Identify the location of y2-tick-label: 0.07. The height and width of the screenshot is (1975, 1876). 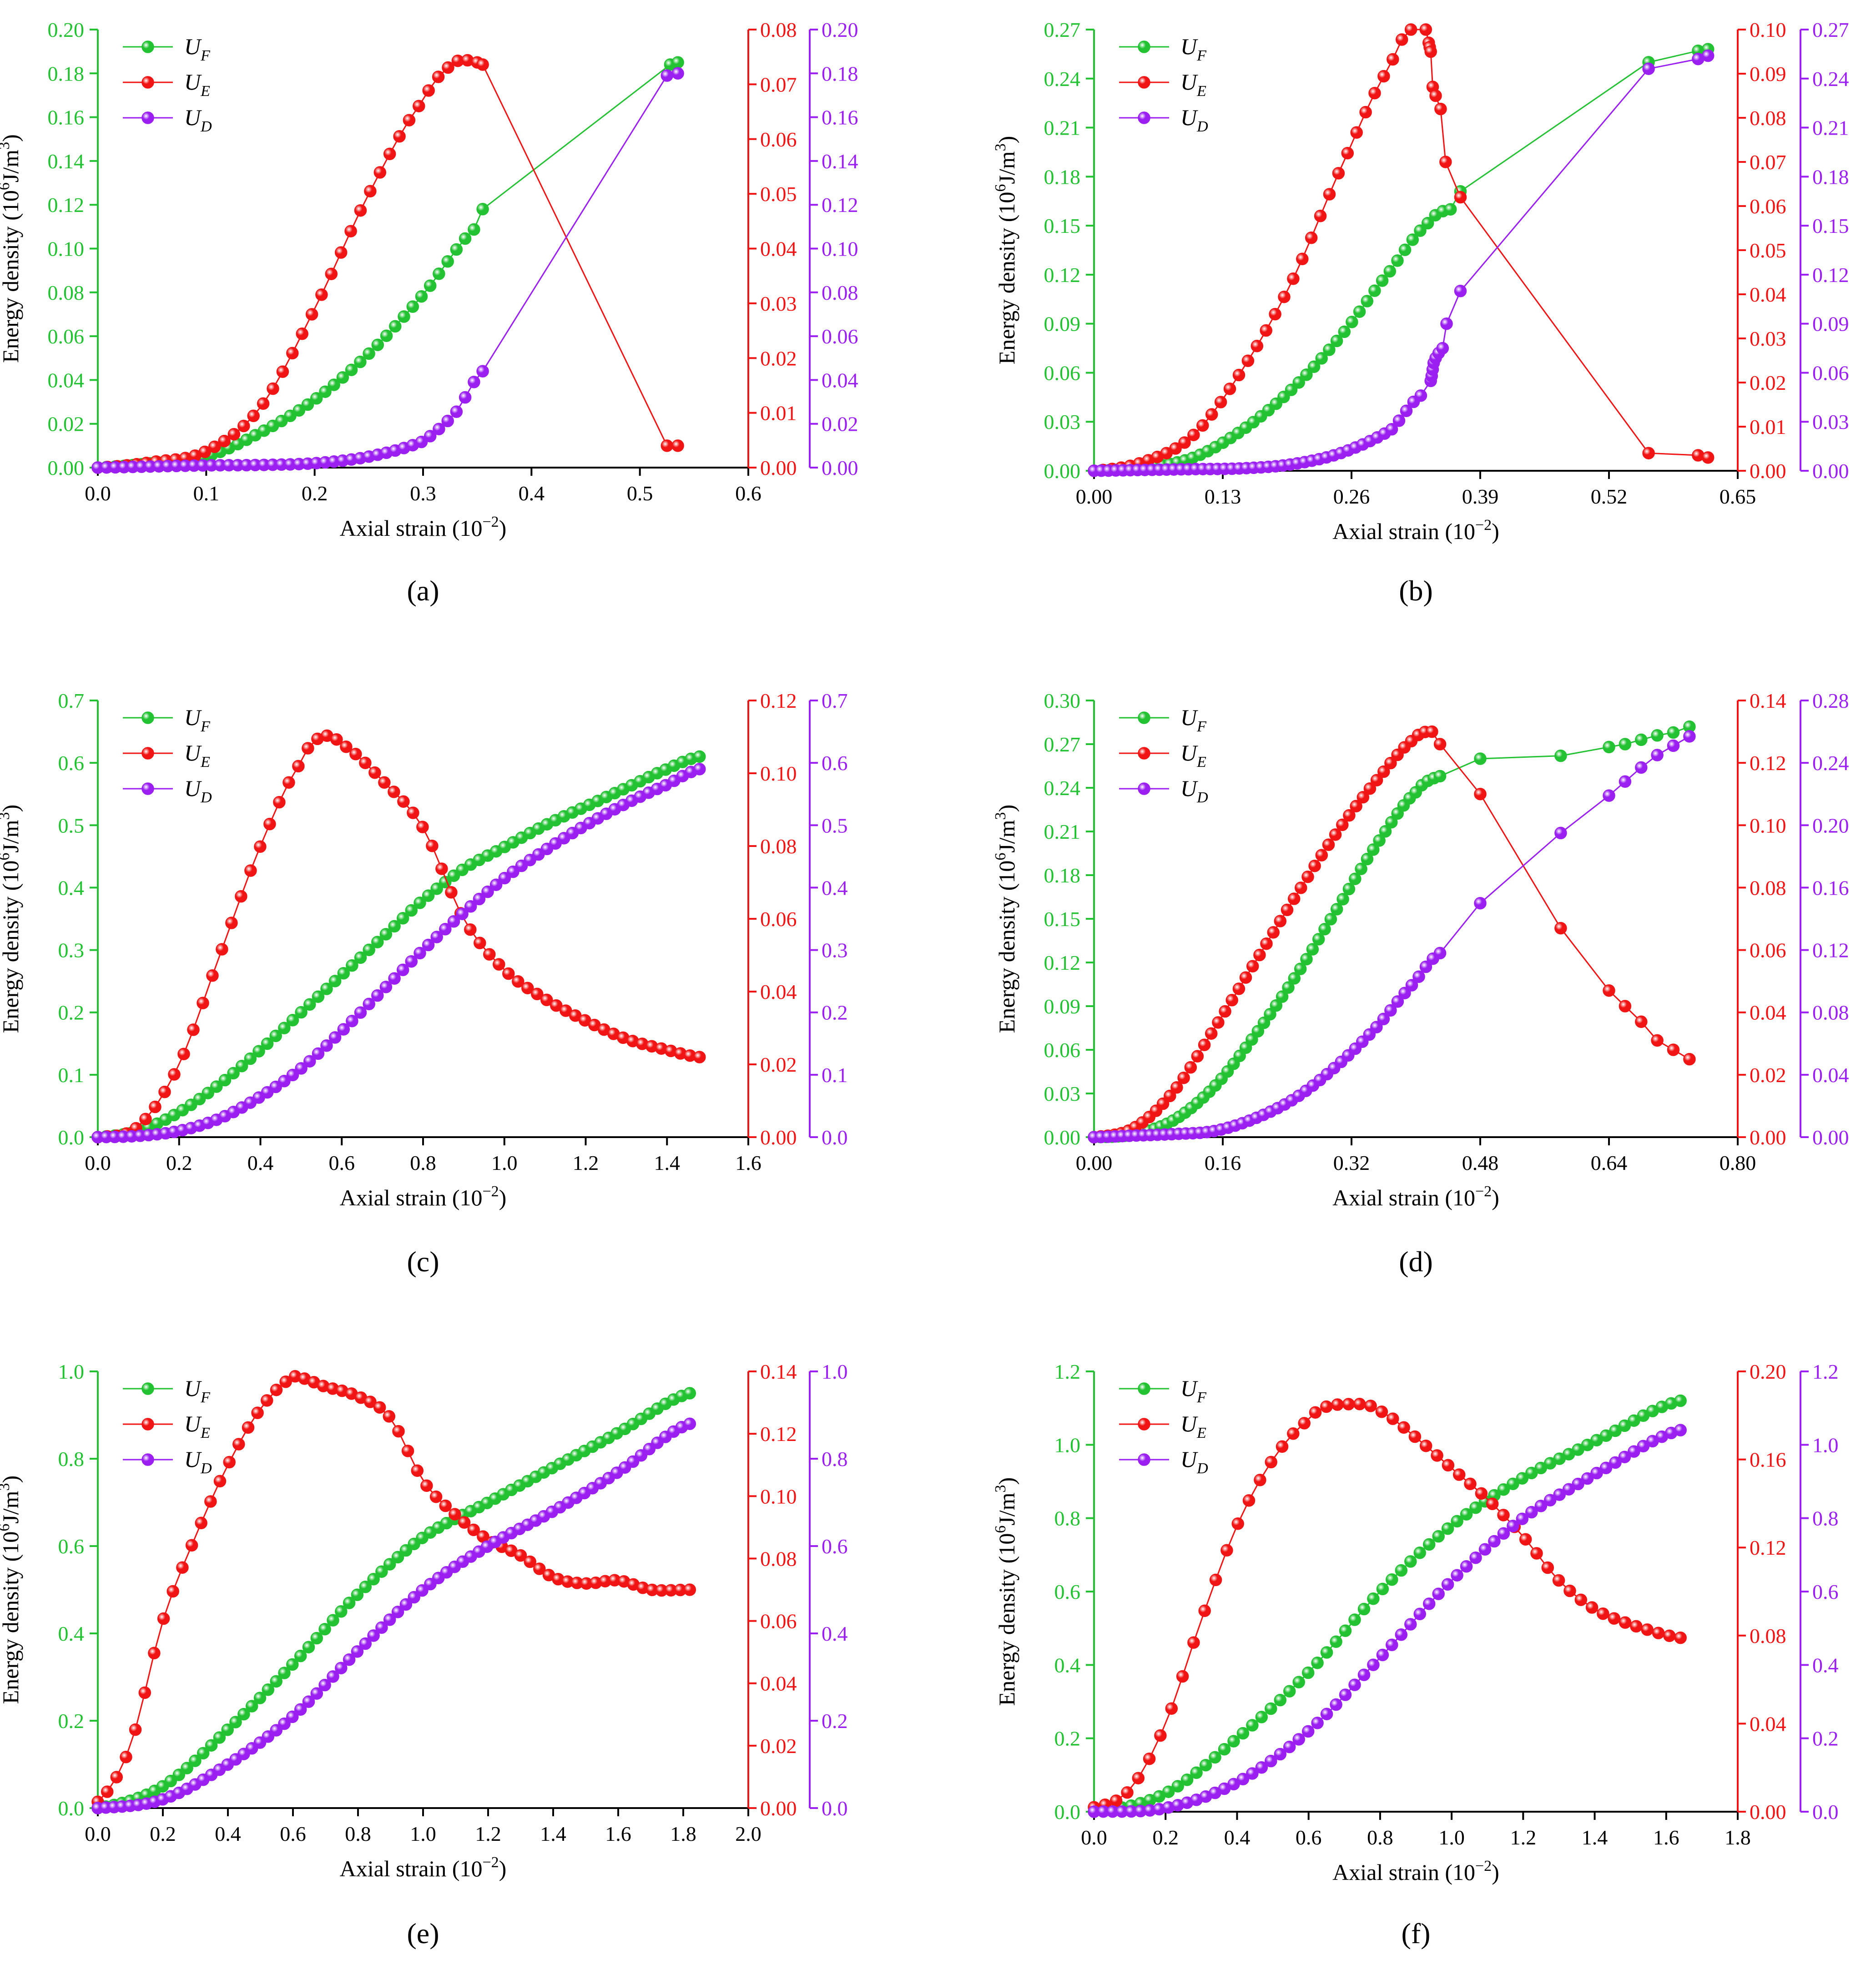
(778, 84).